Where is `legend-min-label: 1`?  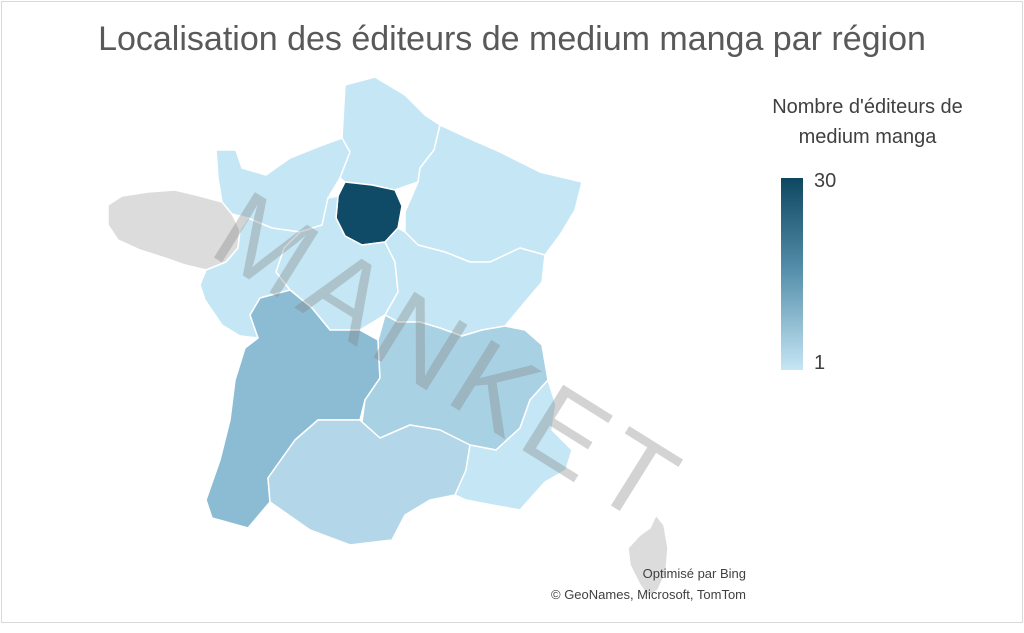 legend-min-label: 1 is located at coordinates (820, 363).